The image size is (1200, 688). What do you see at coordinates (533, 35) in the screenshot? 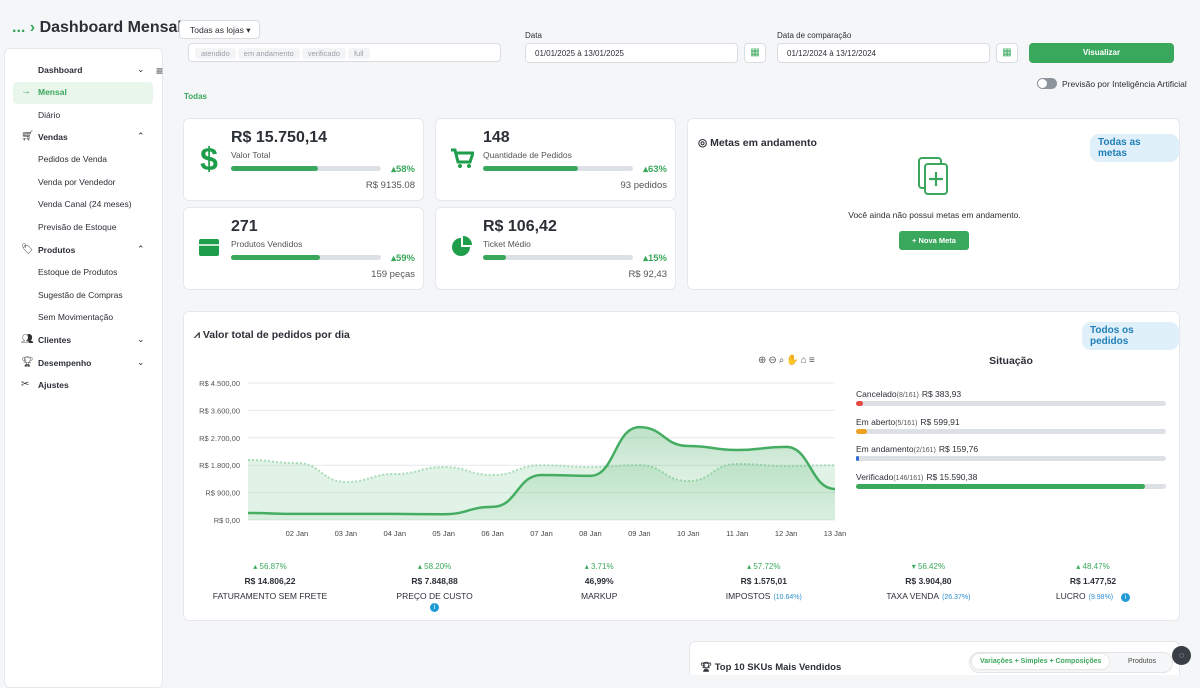
I see `date-label: Data` at bounding box center [533, 35].